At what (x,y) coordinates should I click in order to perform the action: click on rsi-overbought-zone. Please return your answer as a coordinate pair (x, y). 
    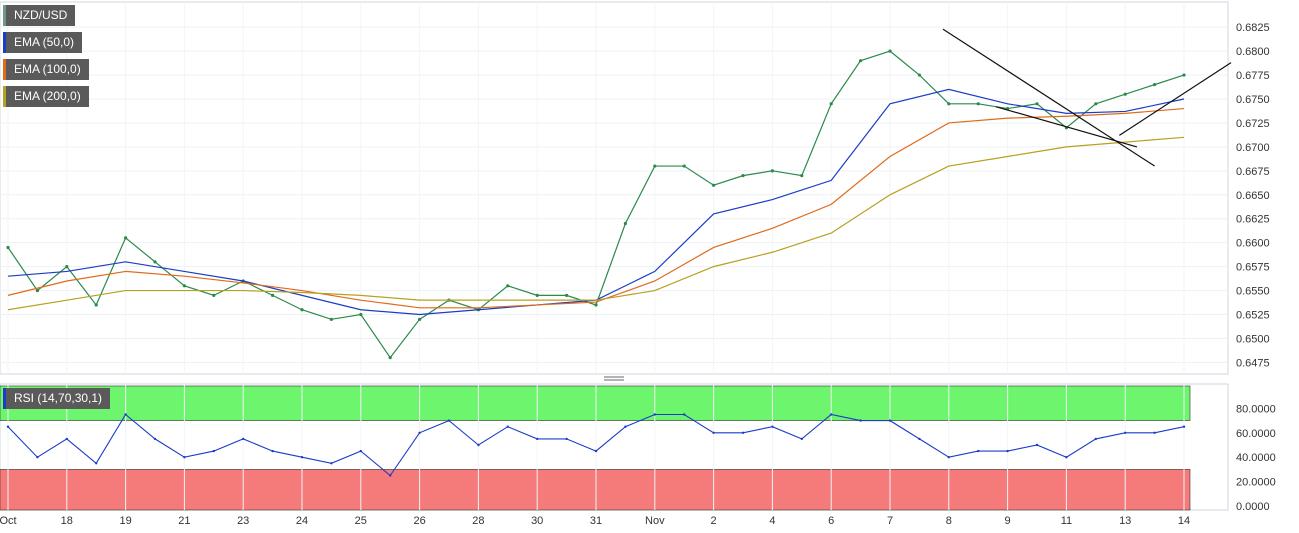
    Looking at the image, I should click on (595, 403).